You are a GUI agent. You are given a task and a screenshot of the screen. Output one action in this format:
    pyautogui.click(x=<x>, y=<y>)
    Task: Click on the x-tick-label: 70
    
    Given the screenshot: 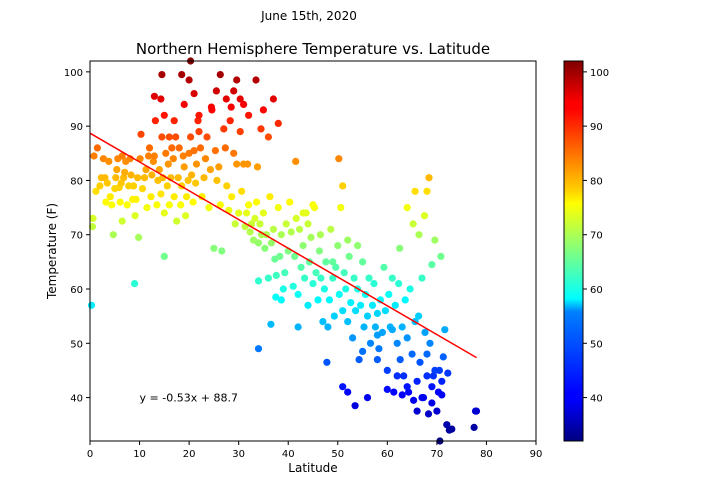 What is the action you would take?
    pyautogui.click(x=437, y=454)
    